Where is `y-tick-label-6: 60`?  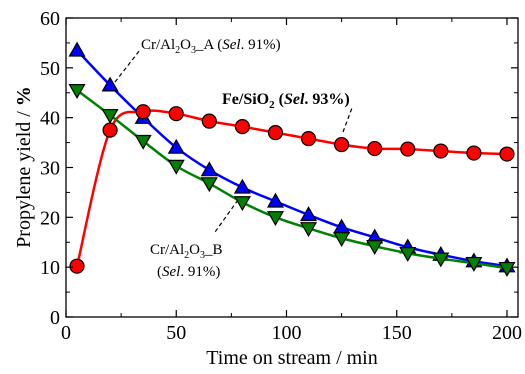 y-tick-label-6: 60 is located at coordinates (50, 19).